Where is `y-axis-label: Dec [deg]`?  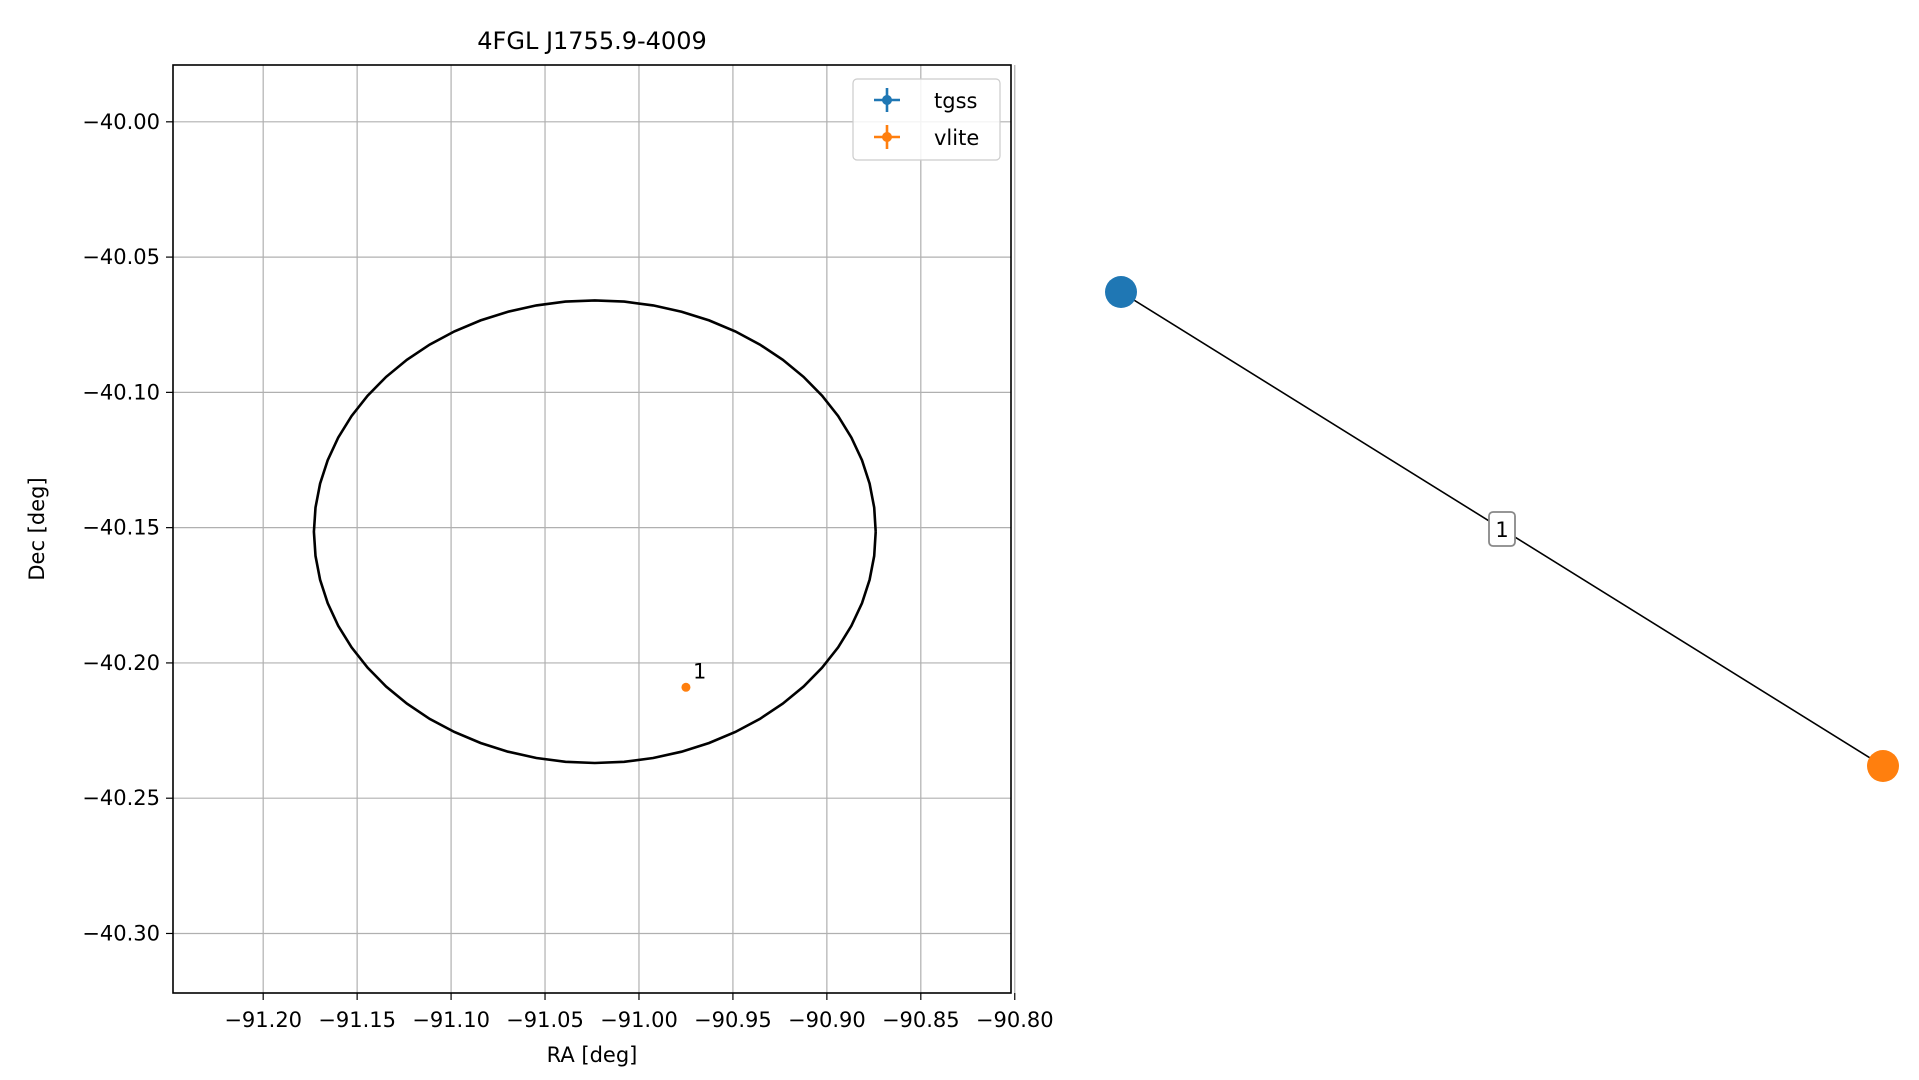 y-axis-label: Dec [deg] is located at coordinates (37, 528).